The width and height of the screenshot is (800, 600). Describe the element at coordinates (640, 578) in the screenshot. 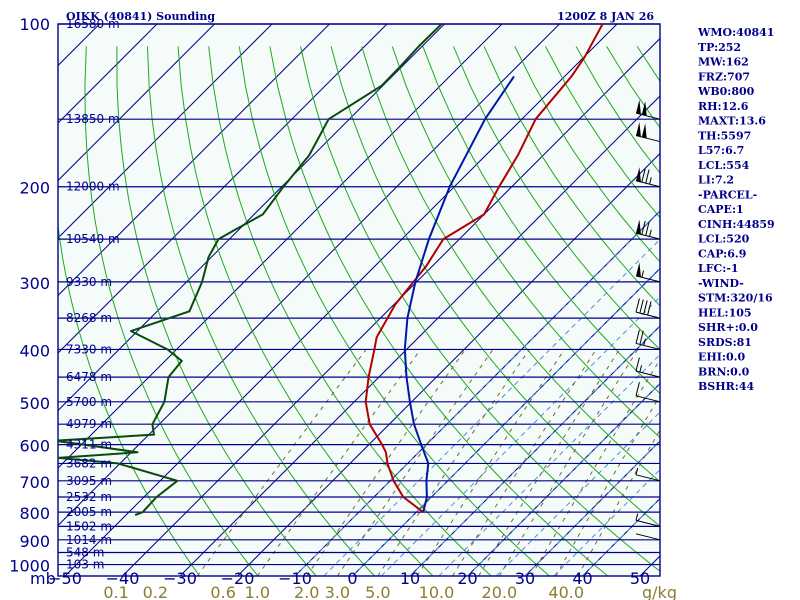

I see `temperature-tick-label: 50` at that location.